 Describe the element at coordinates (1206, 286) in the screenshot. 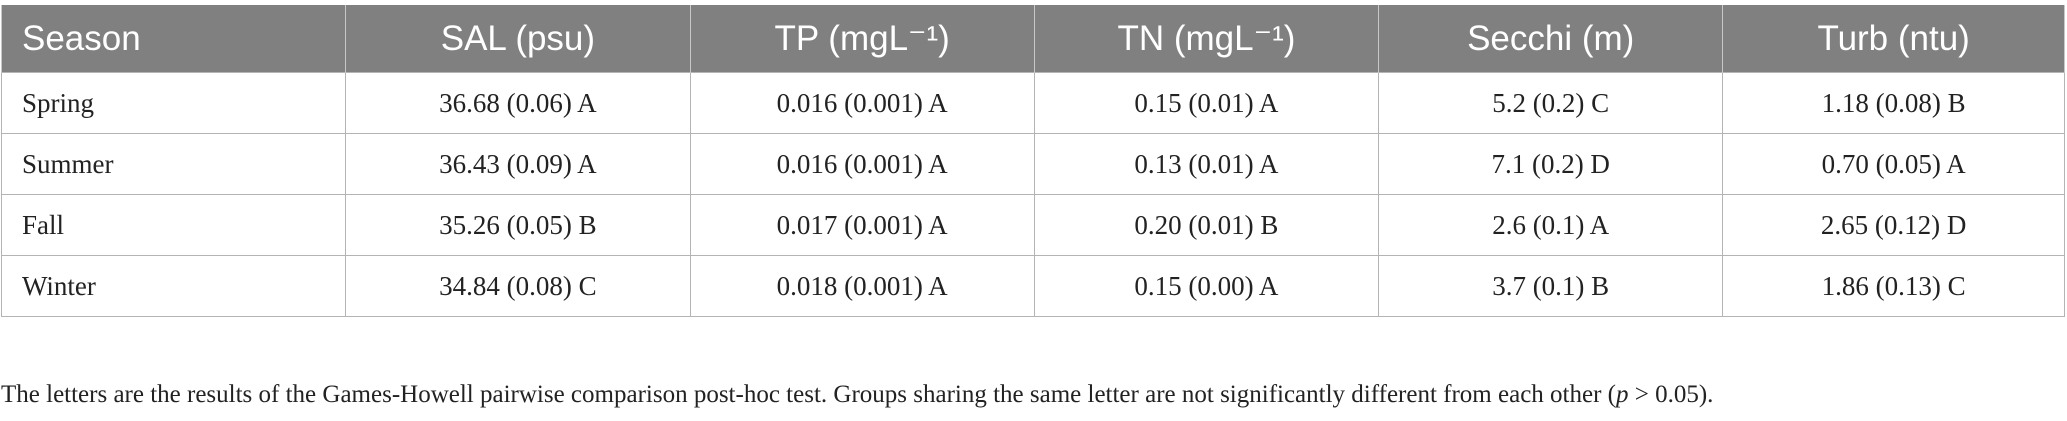

I see `tn-cell: 0.15 (0.00) A` at that location.